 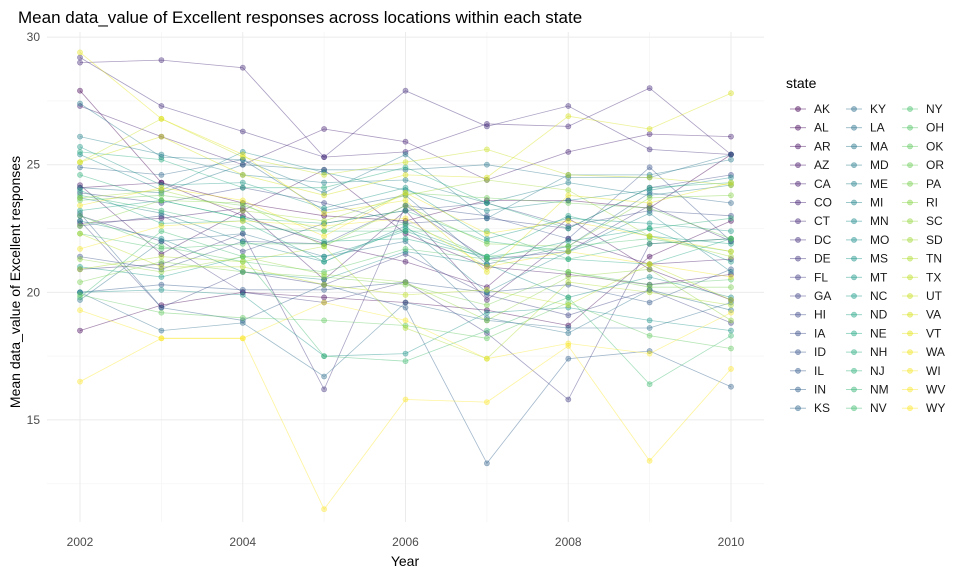 I want to click on legend-label: MN, so click(x=879, y=221).